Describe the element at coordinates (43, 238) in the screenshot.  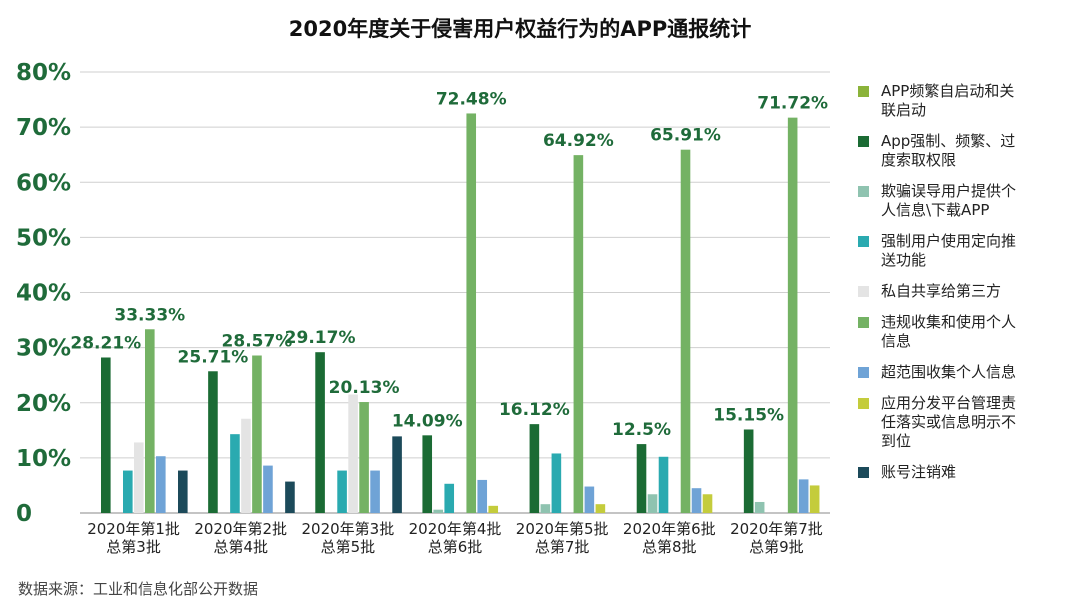
I see `y-tick-label: 50%` at that location.